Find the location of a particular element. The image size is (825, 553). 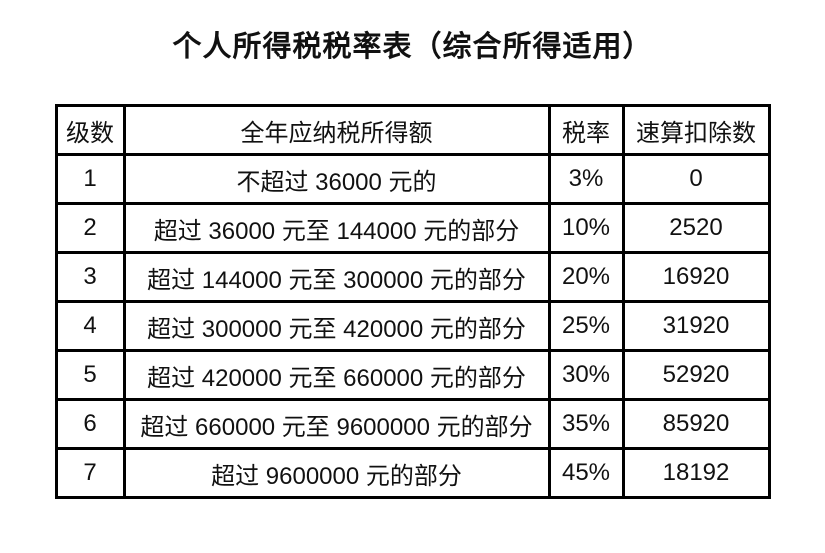

cell-level: 4 is located at coordinates (90, 326).